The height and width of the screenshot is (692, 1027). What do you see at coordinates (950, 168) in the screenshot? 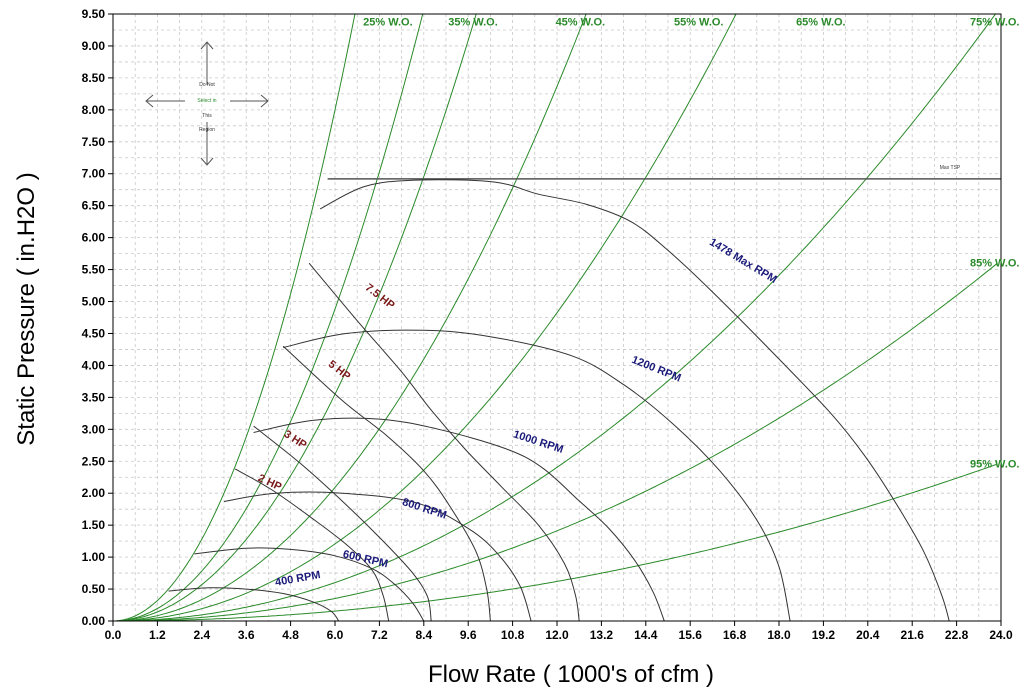
I see `max-tsp-label: Max TSP` at bounding box center [950, 168].